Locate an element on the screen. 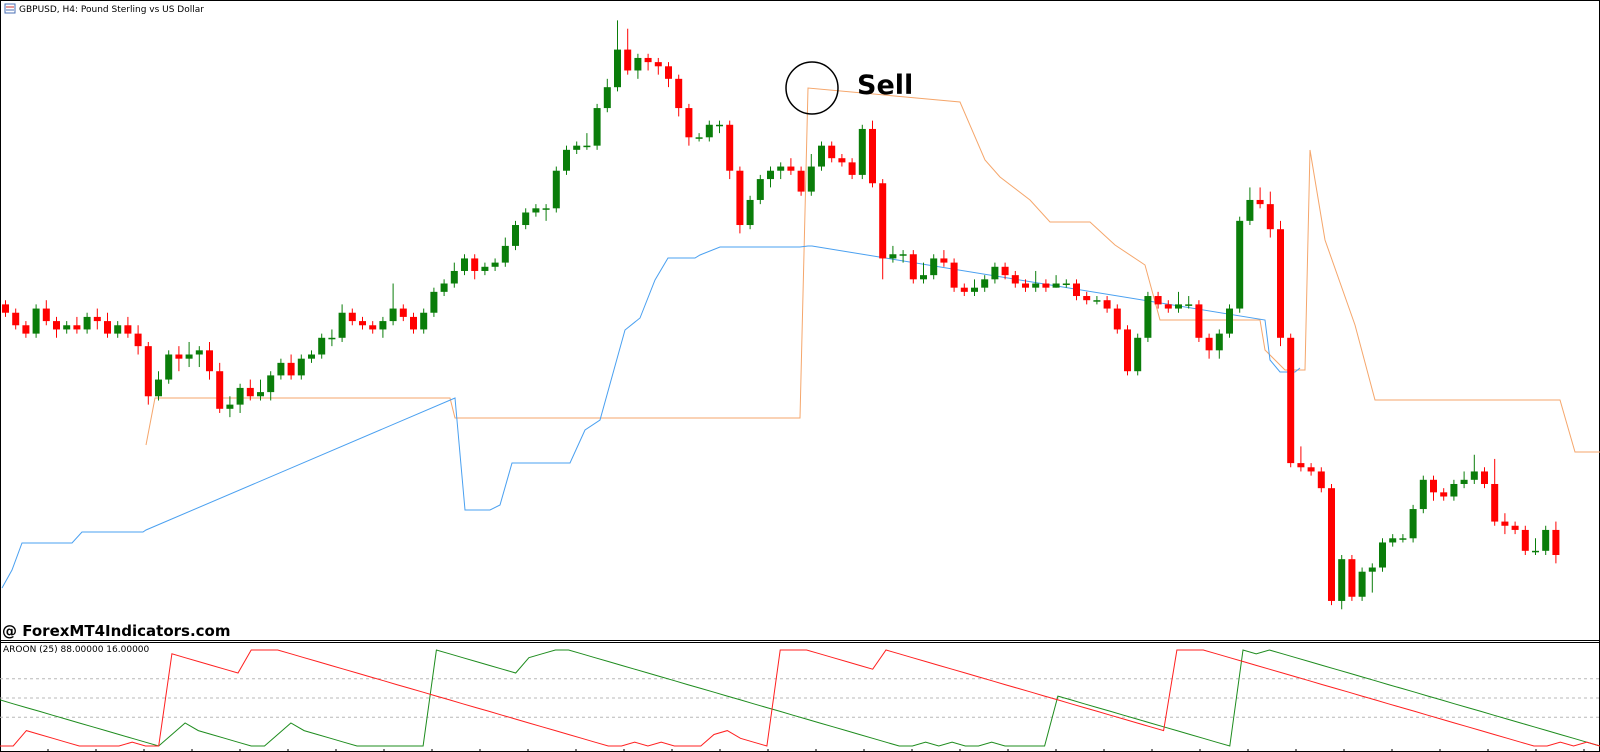  aroon-up-line is located at coordinates (800, 698).